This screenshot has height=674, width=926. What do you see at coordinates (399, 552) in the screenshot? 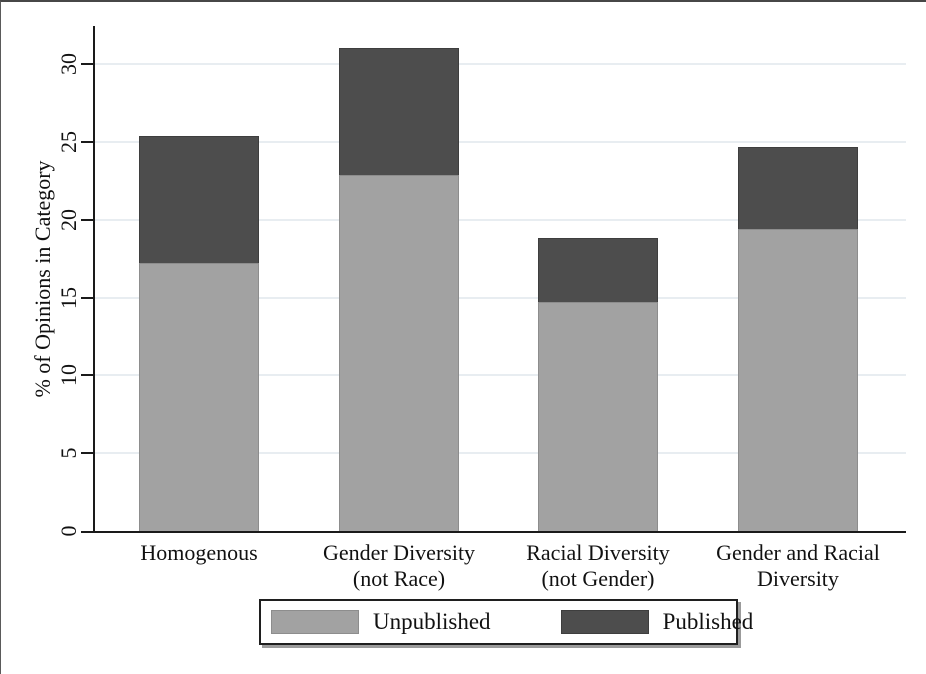
I see `x-category-label-line: Gender Diversity` at bounding box center [399, 552].